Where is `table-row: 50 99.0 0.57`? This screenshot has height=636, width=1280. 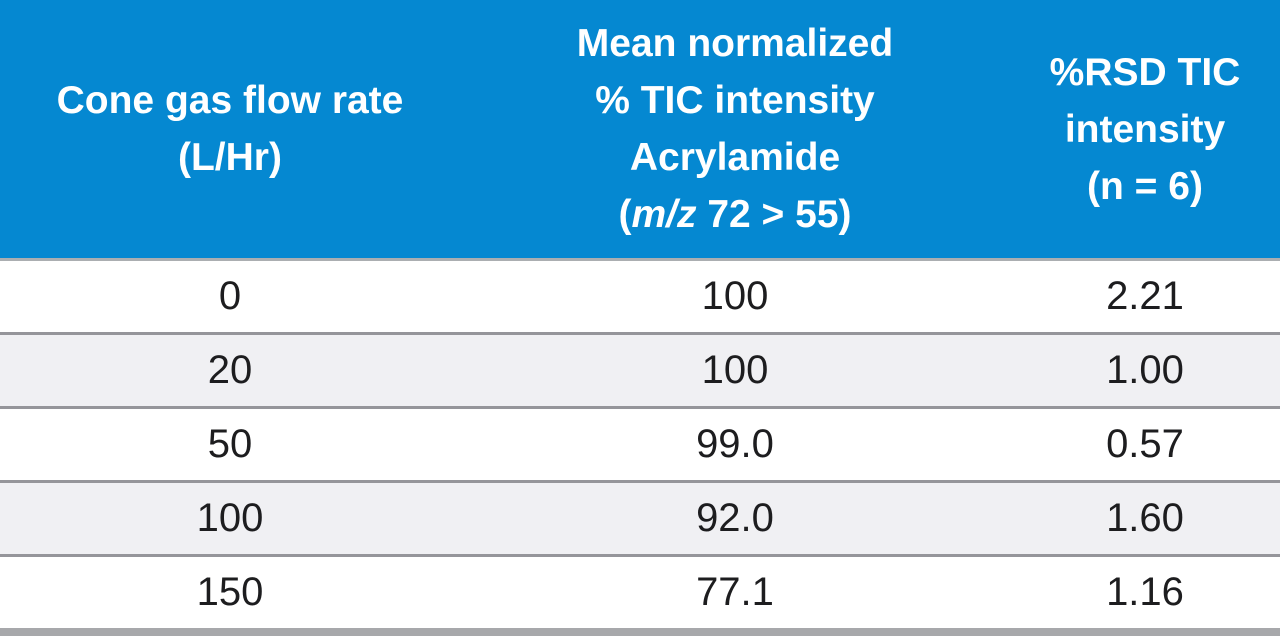
table-row: 50 99.0 0.57 is located at coordinates (640, 443).